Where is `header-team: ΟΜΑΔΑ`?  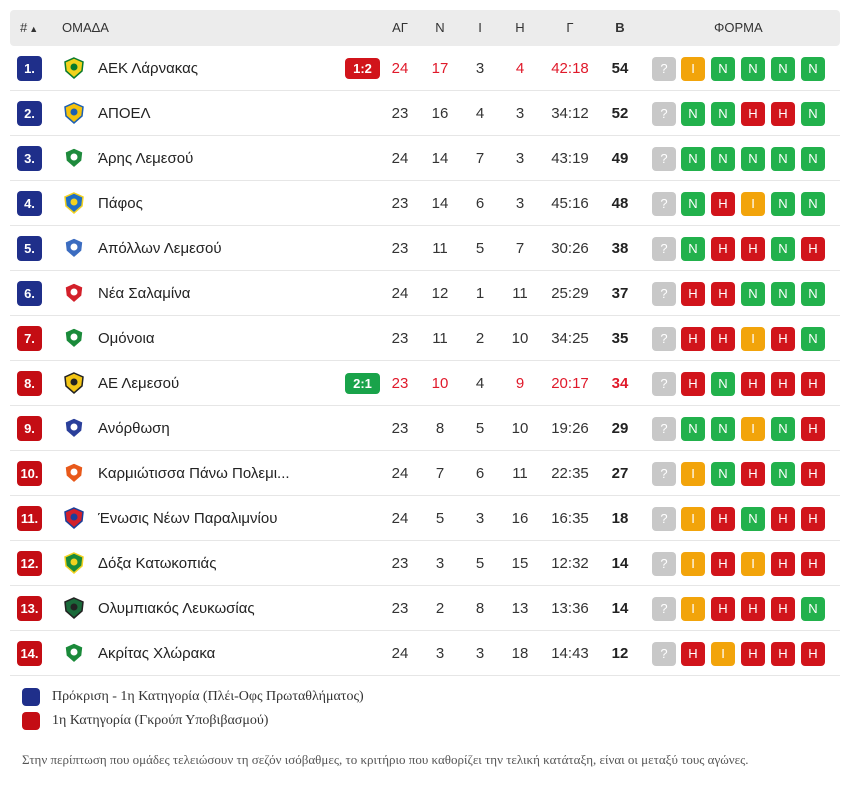
header-team: ΟΜΑΔΑ is located at coordinates (85, 27).